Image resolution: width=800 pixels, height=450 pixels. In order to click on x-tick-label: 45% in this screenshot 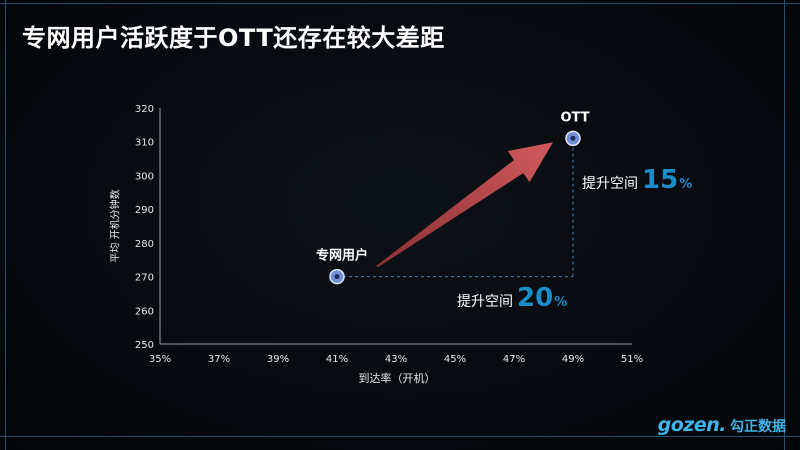, I will do `click(455, 359)`.